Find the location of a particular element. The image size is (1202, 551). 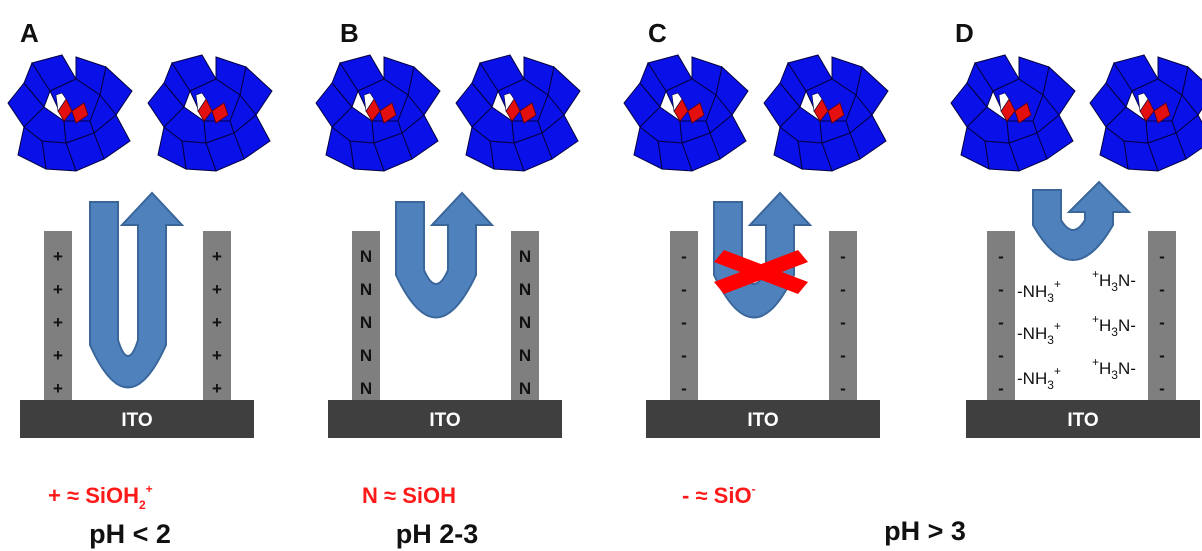

legend-a: + ≈ SiOH2+ is located at coordinates (100, 497).